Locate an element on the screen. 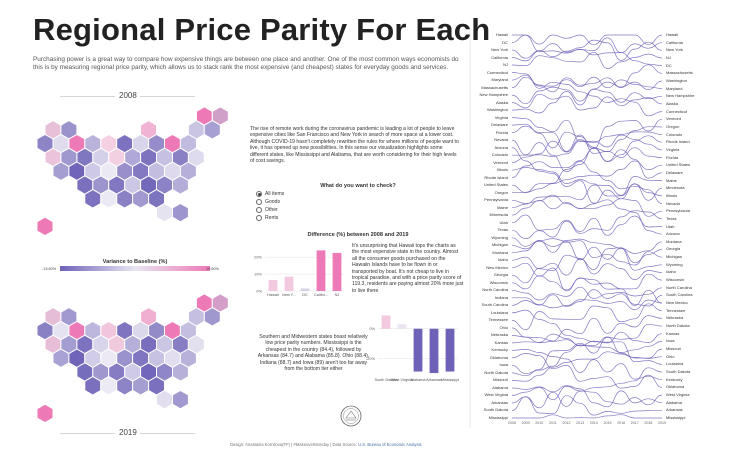 The height and width of the screenshot is (454, 736). difference-bar-chart-category-label: DC is located at coordinates (305, 295).